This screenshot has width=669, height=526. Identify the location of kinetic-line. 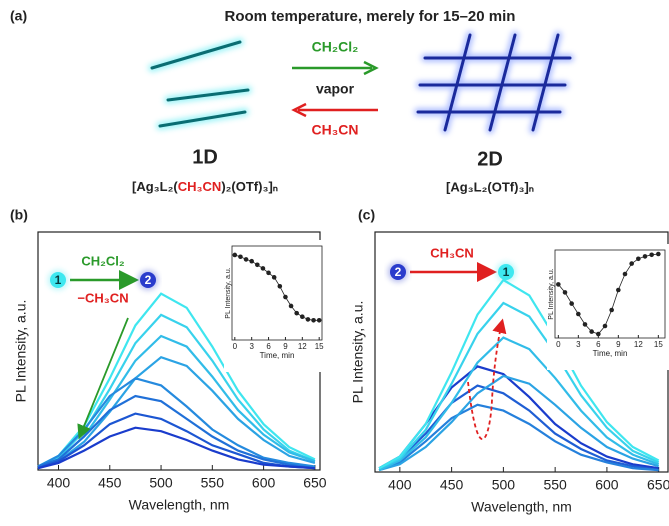
(608, 294).